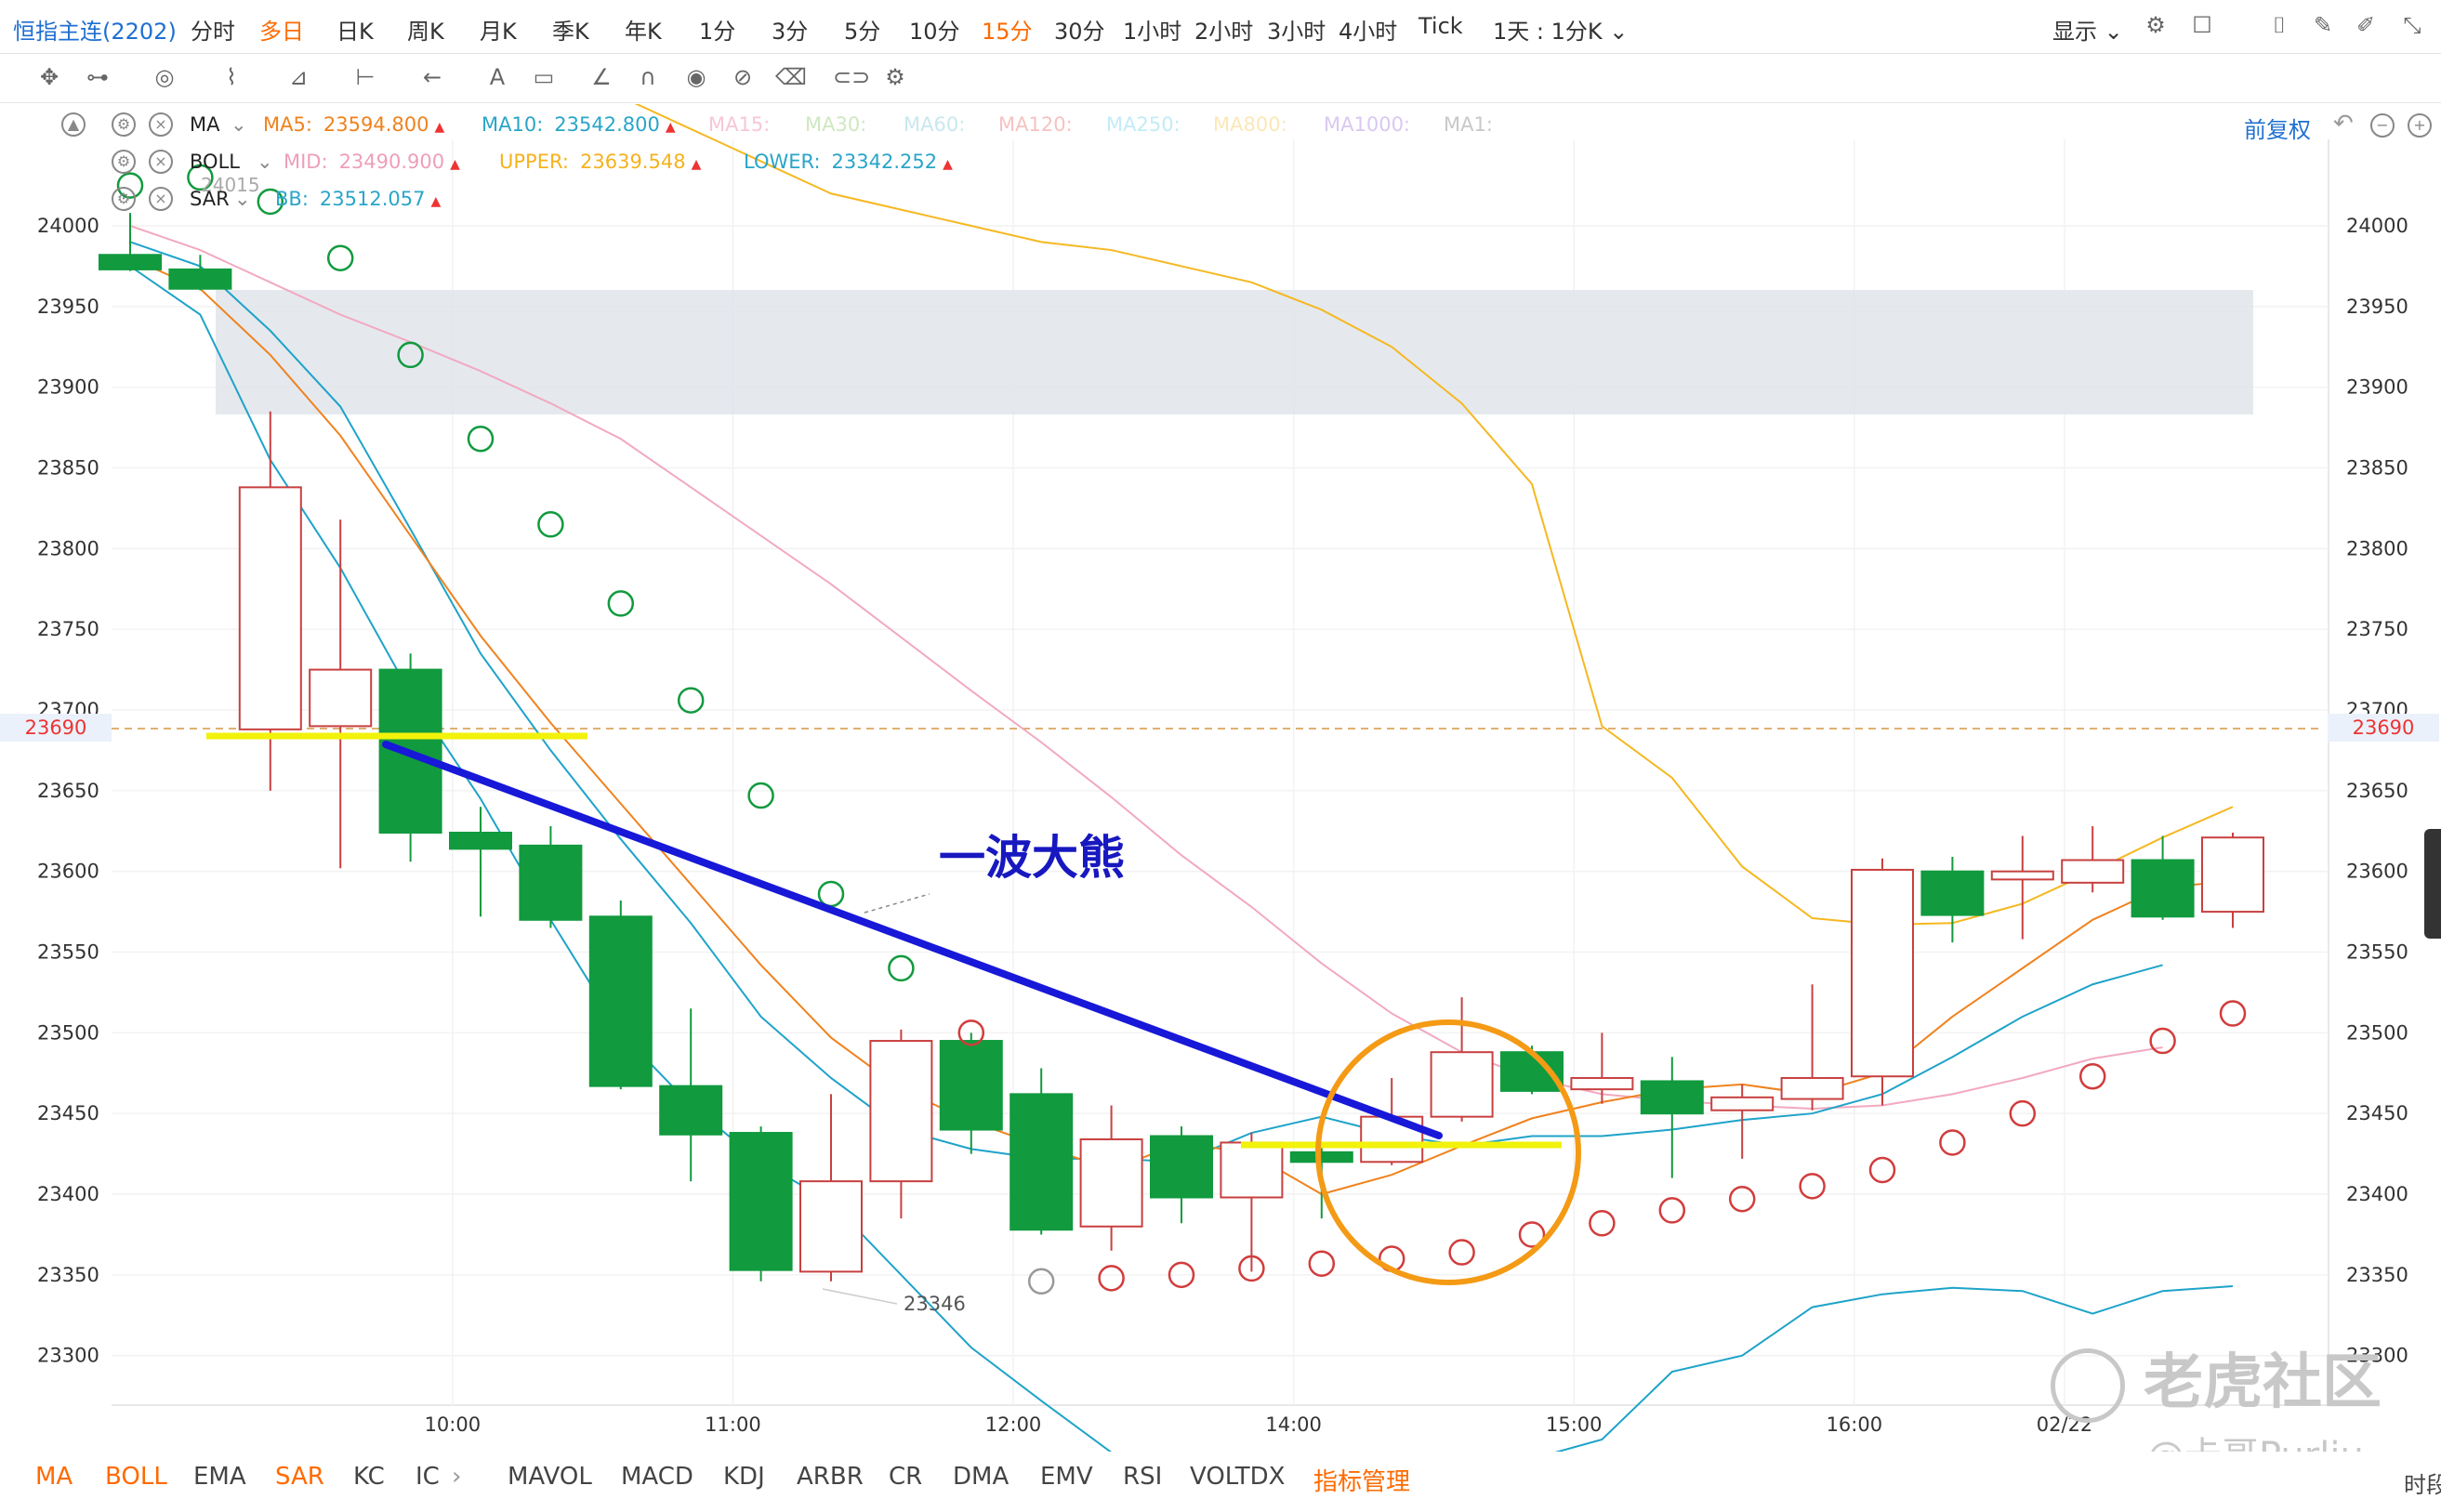  I want to click on period-tab: Tick, so click(1440, 26).